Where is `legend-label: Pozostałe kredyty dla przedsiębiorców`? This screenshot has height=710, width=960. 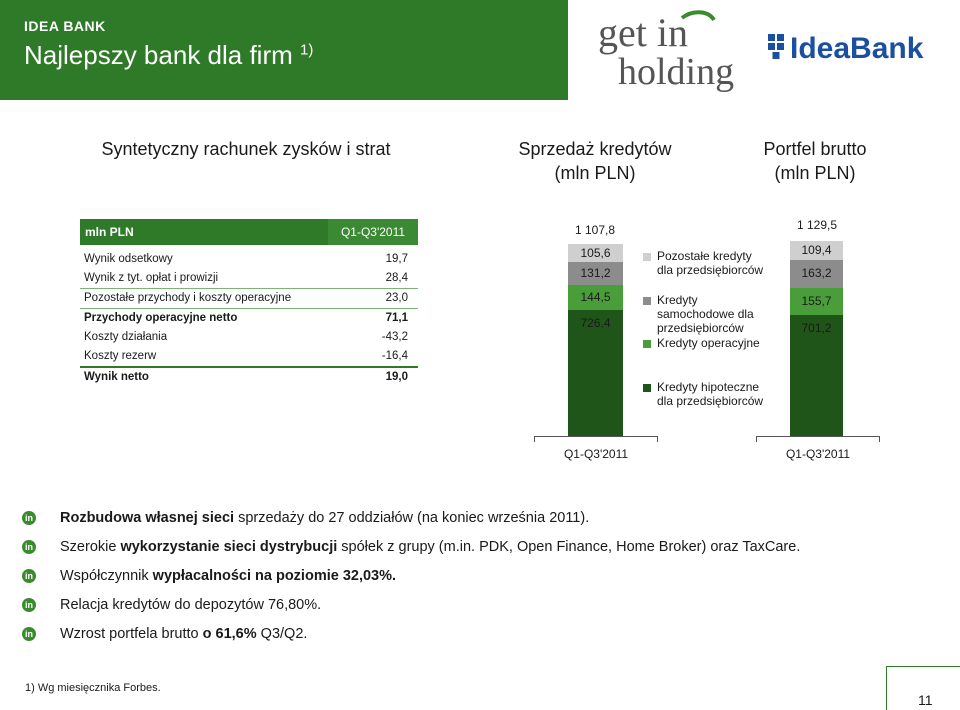 legend-label: Pozostałe kredyty dla przedsiębiorców is located at coordinates (710, 263).